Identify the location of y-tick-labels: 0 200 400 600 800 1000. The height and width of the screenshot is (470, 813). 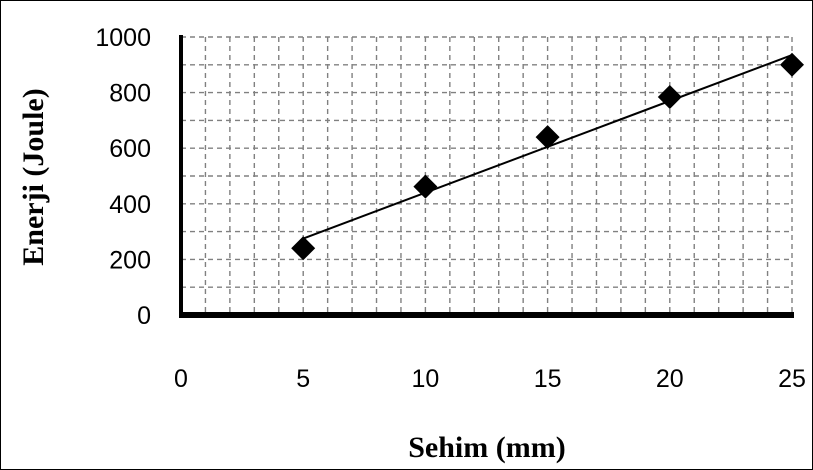
(123, 177).